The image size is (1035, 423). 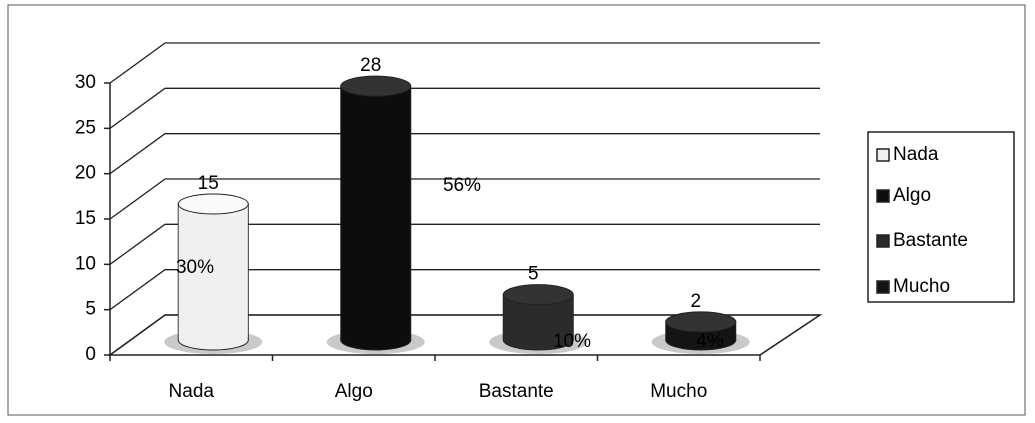 I want to click on legend-label: Bastante, so click(x=930, y=240).